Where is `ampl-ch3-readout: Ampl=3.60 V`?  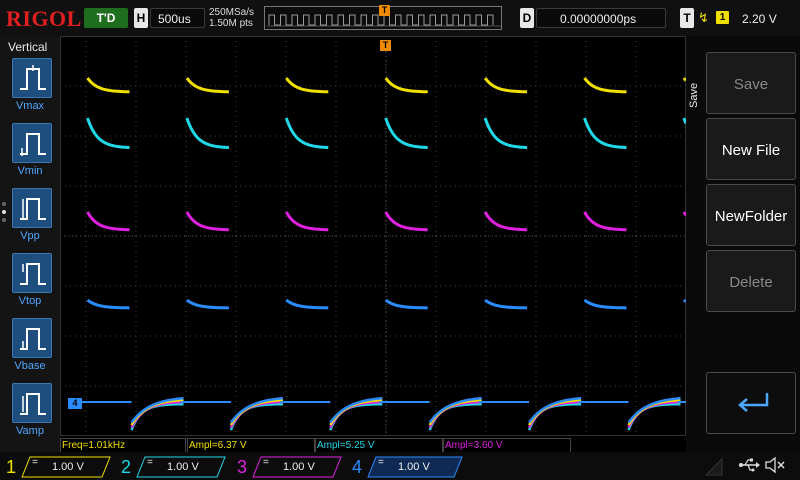 ampl-ch3-readout: Ampl=3.60 V is located at coordinates (507, 445).